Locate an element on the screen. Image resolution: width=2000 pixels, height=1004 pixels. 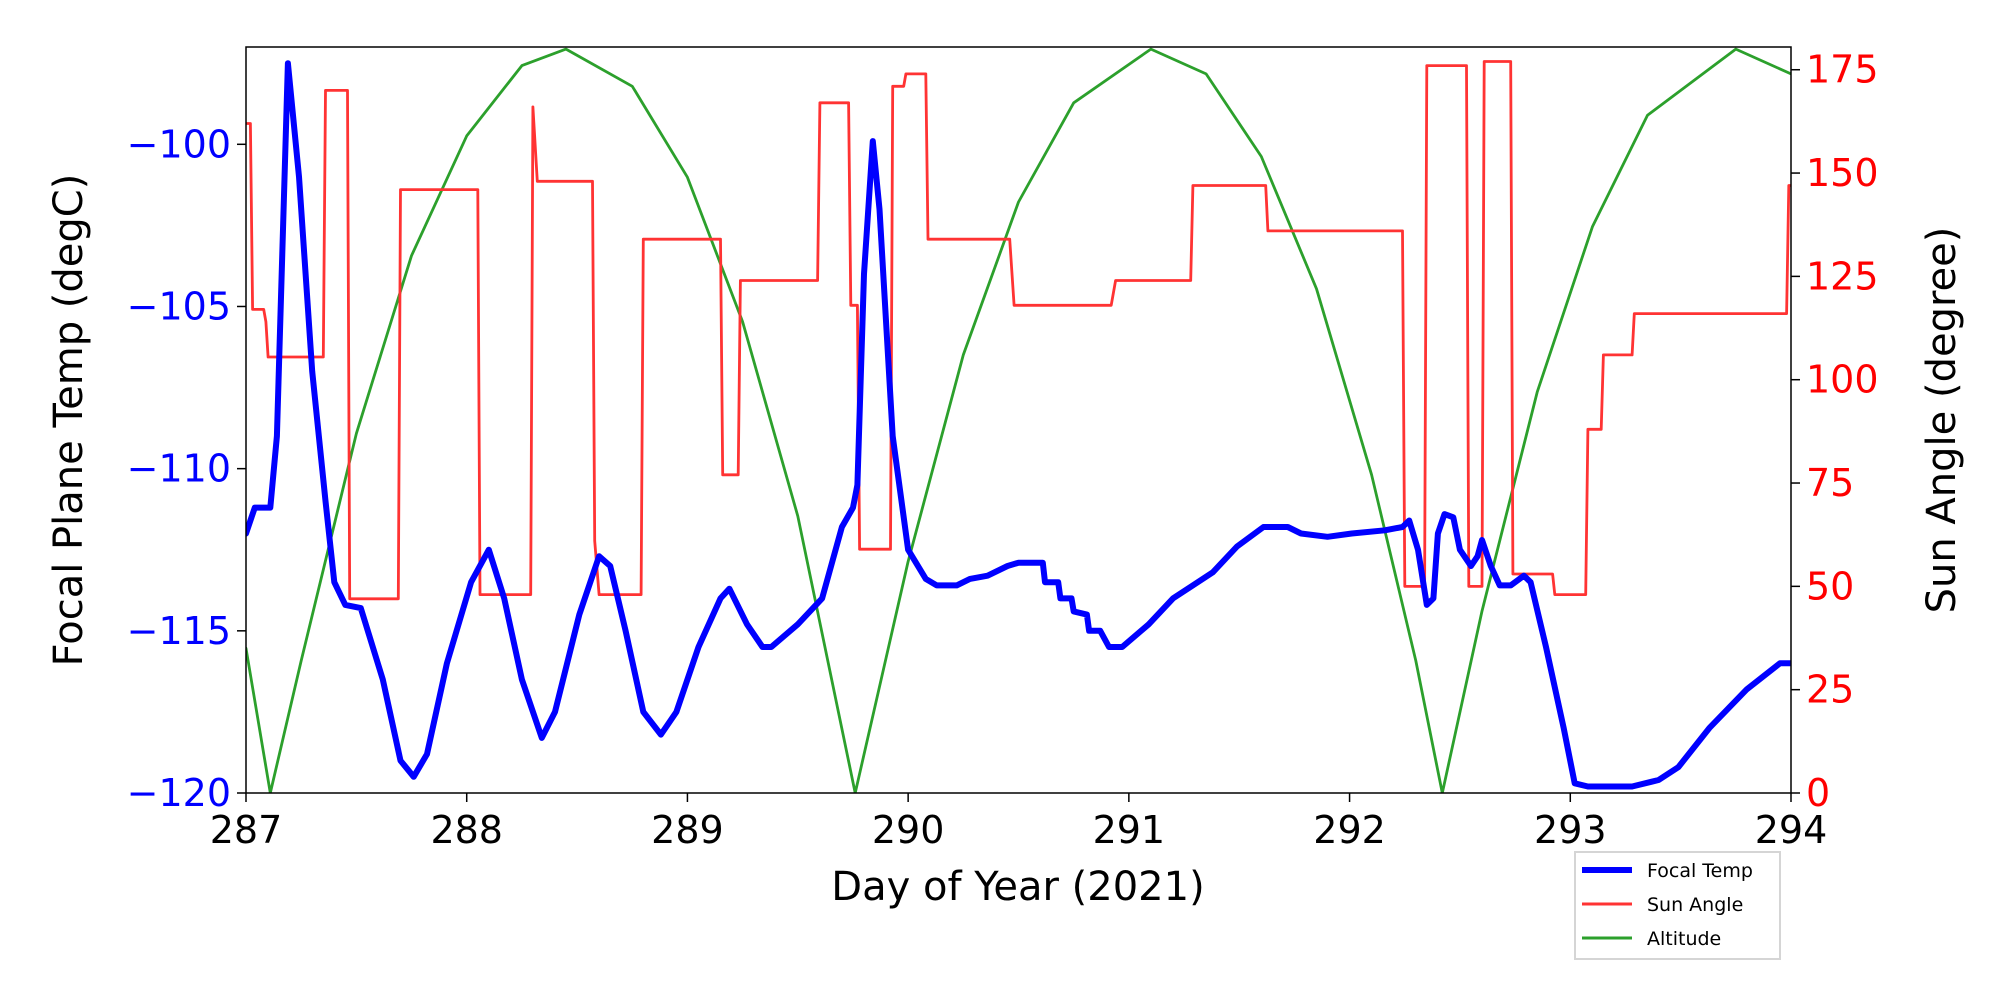
x-tick-label: 289 is located at coordinates (687, 830).